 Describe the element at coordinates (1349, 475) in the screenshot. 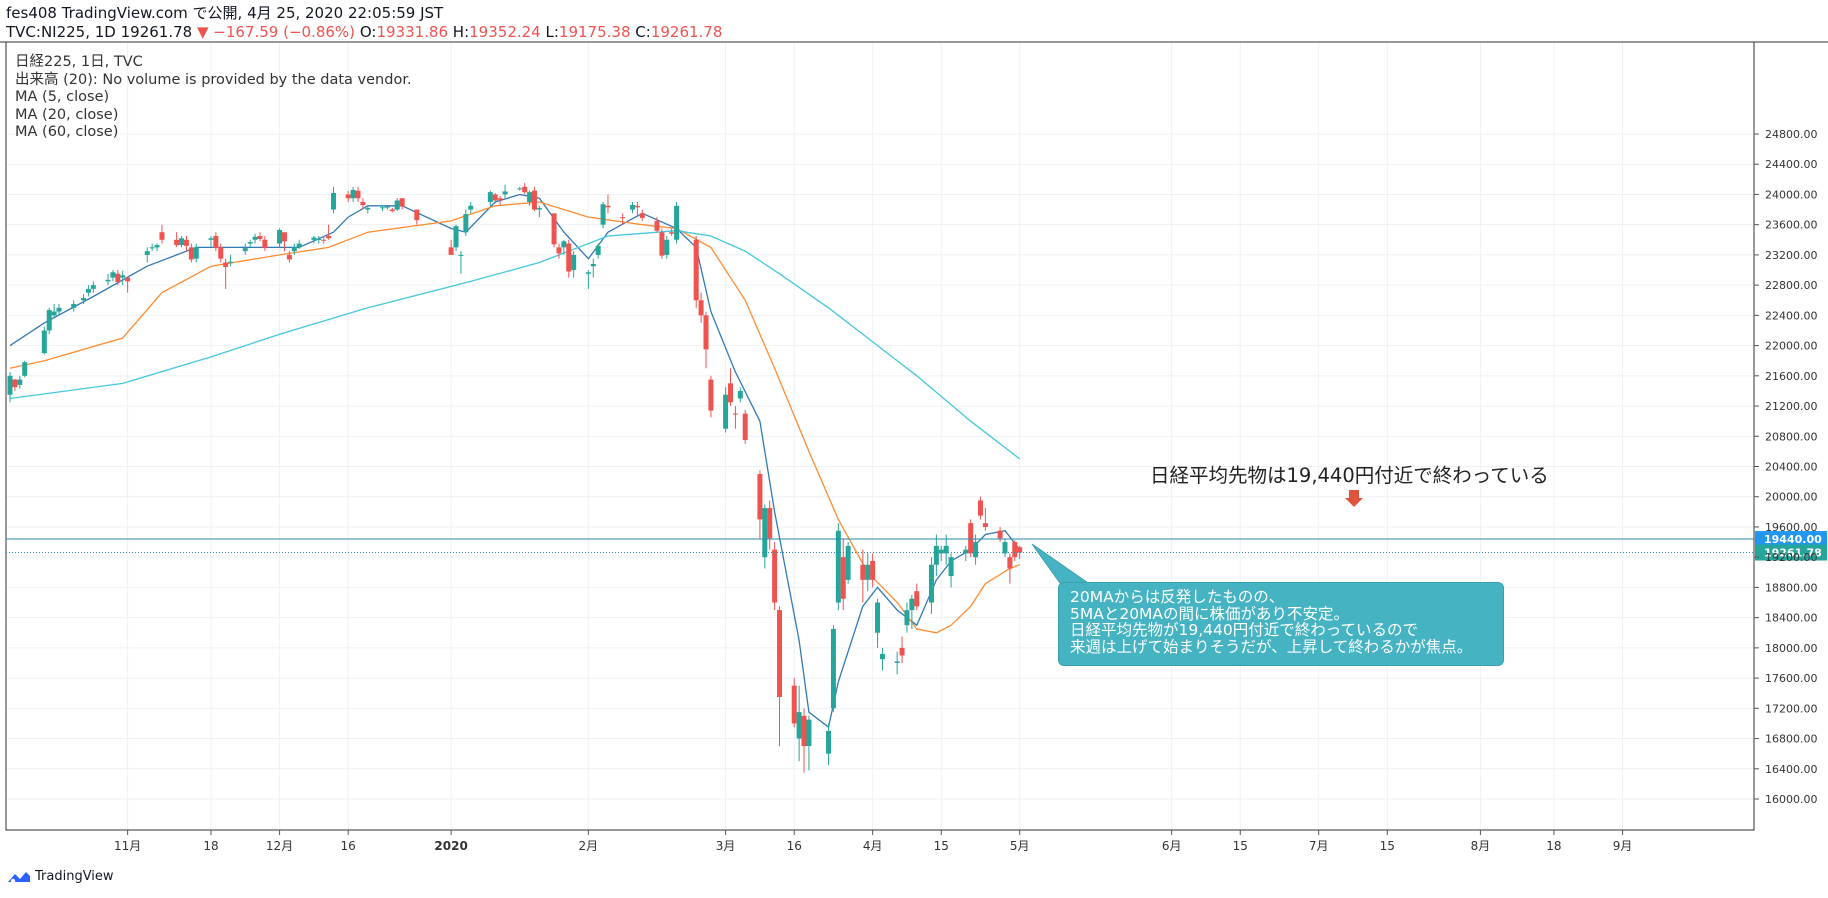

I see `annotation-text: 日経平均先物は19,440円付近で終わっている` at that location.